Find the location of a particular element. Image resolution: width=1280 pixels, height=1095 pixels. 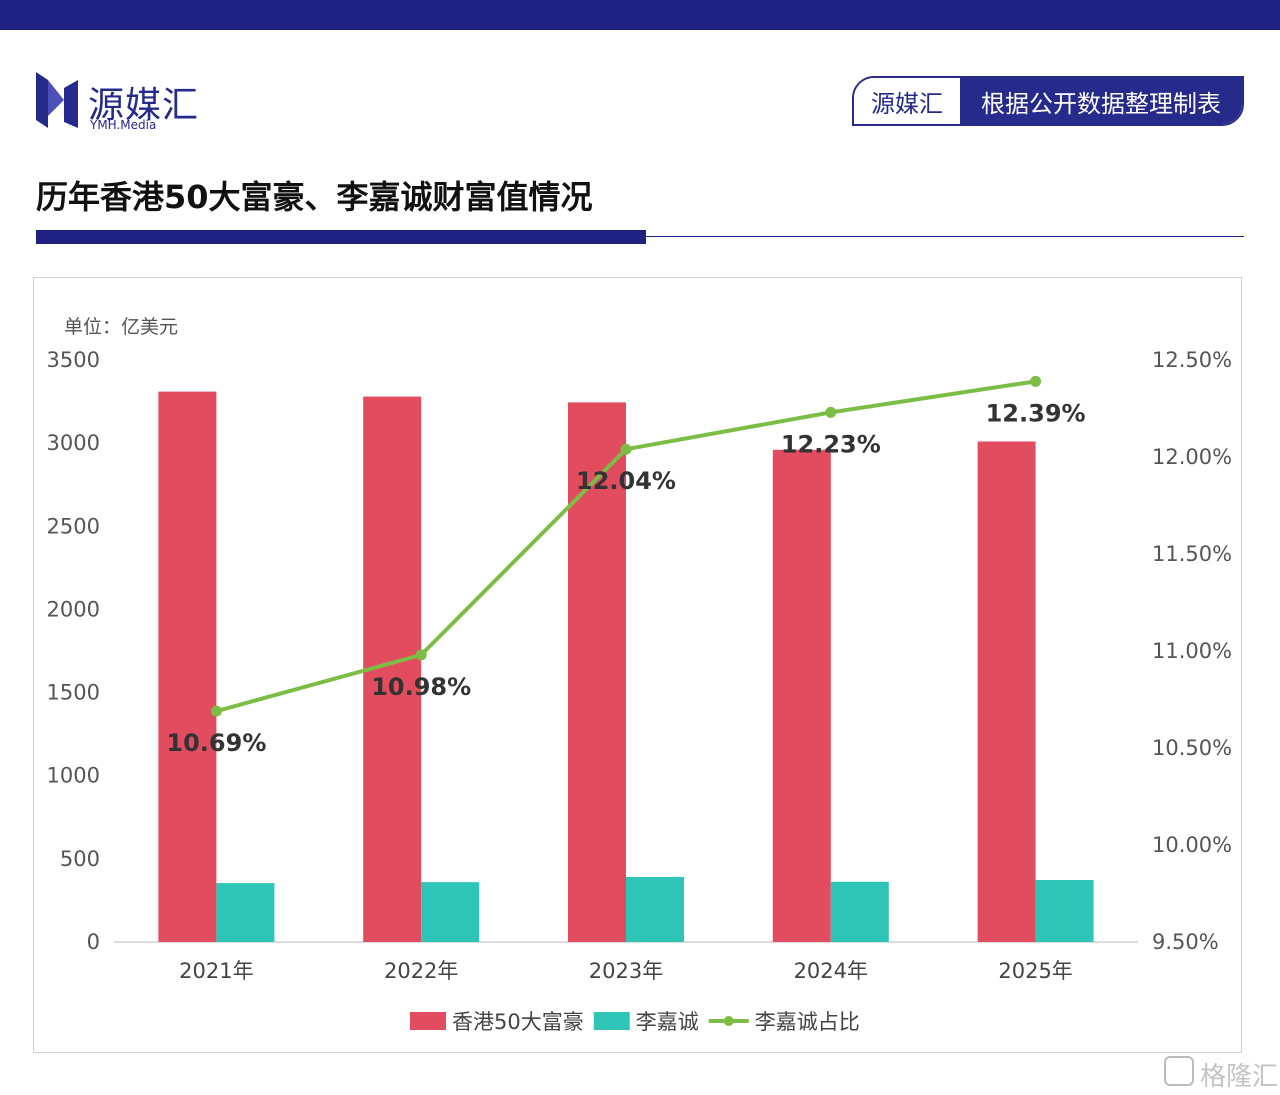

watermark: 格隆汇 is located at coordinates (1220, 1072).